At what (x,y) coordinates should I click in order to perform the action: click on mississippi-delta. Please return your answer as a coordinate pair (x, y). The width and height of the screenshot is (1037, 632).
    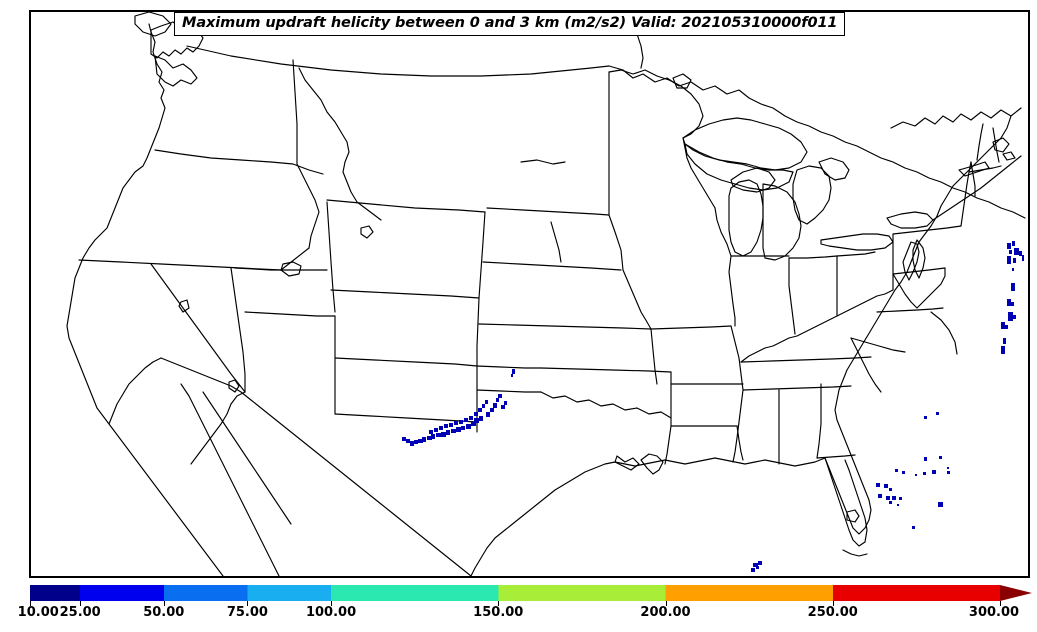
    Looking at the image, I should click on (652, 464).